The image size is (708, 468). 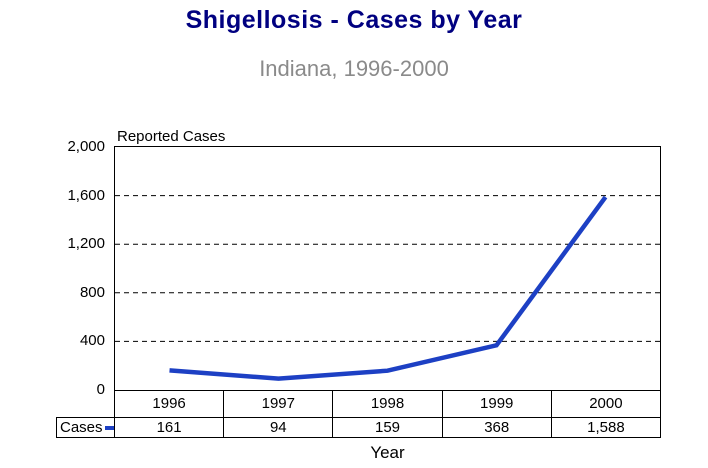 I want to click on value-cell: 1,588, so click(x=606, y=427).